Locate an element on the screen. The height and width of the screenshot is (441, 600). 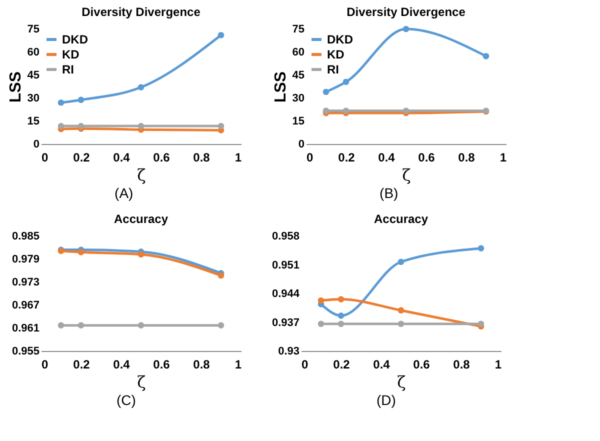
text: (C) is located at coordinates (126, 400).